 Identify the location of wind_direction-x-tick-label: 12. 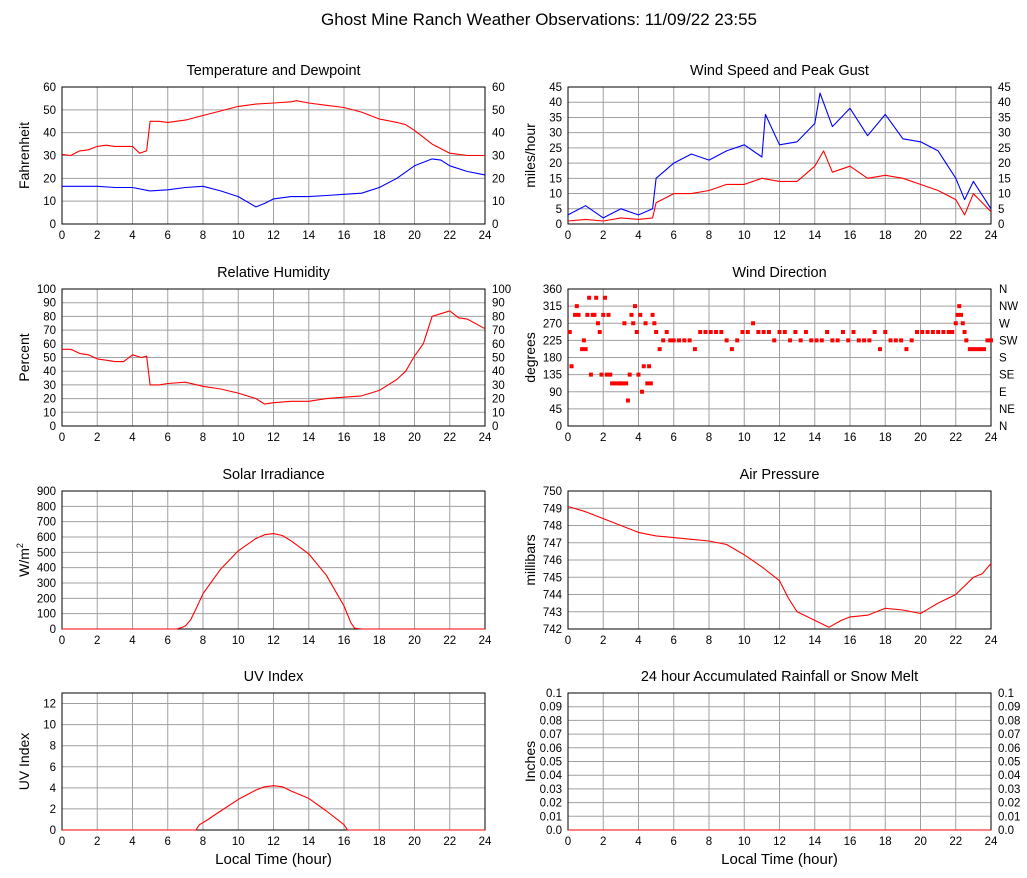
(779, 438).